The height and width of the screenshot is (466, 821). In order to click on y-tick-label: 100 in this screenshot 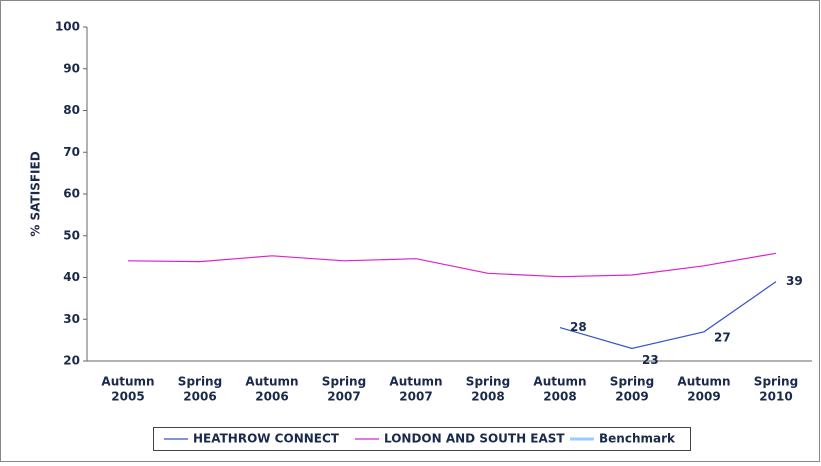, I will do `click(67, 27)`.